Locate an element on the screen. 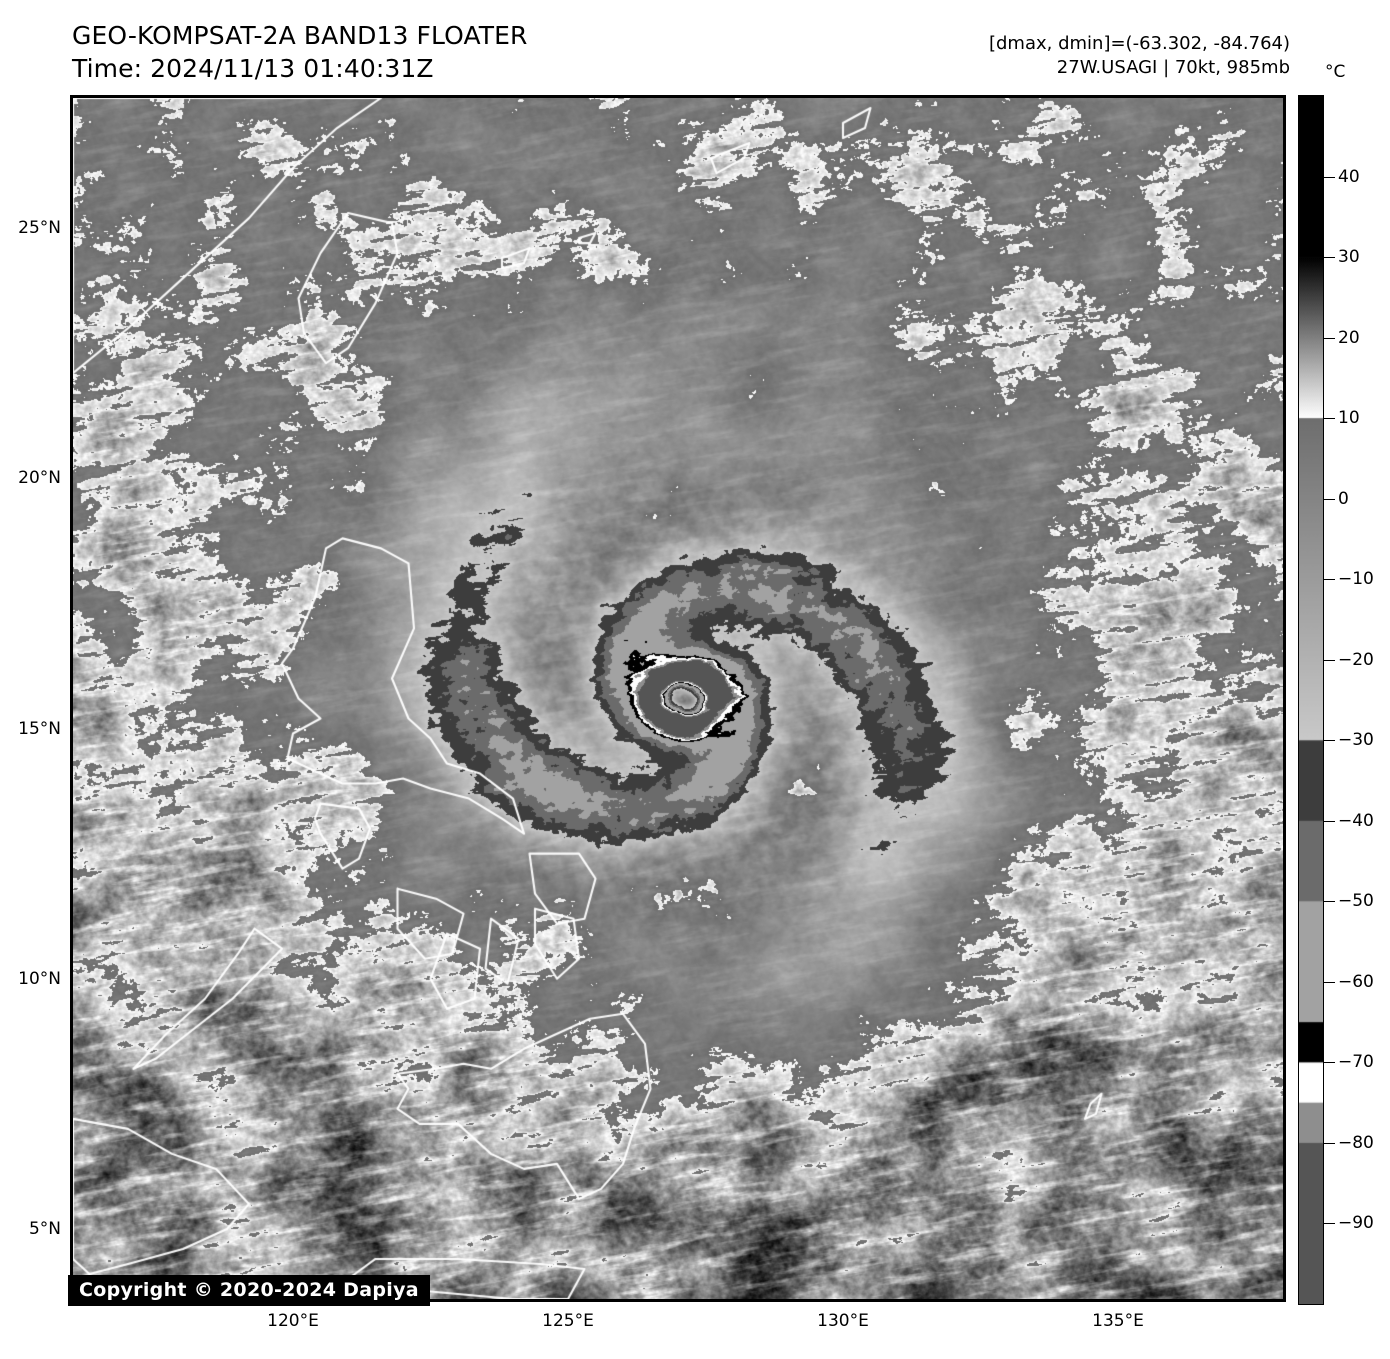 This screenshot has height=1359, width=1390. colorbar-tick-label: −80 is located at coordinates (1356, 1142).